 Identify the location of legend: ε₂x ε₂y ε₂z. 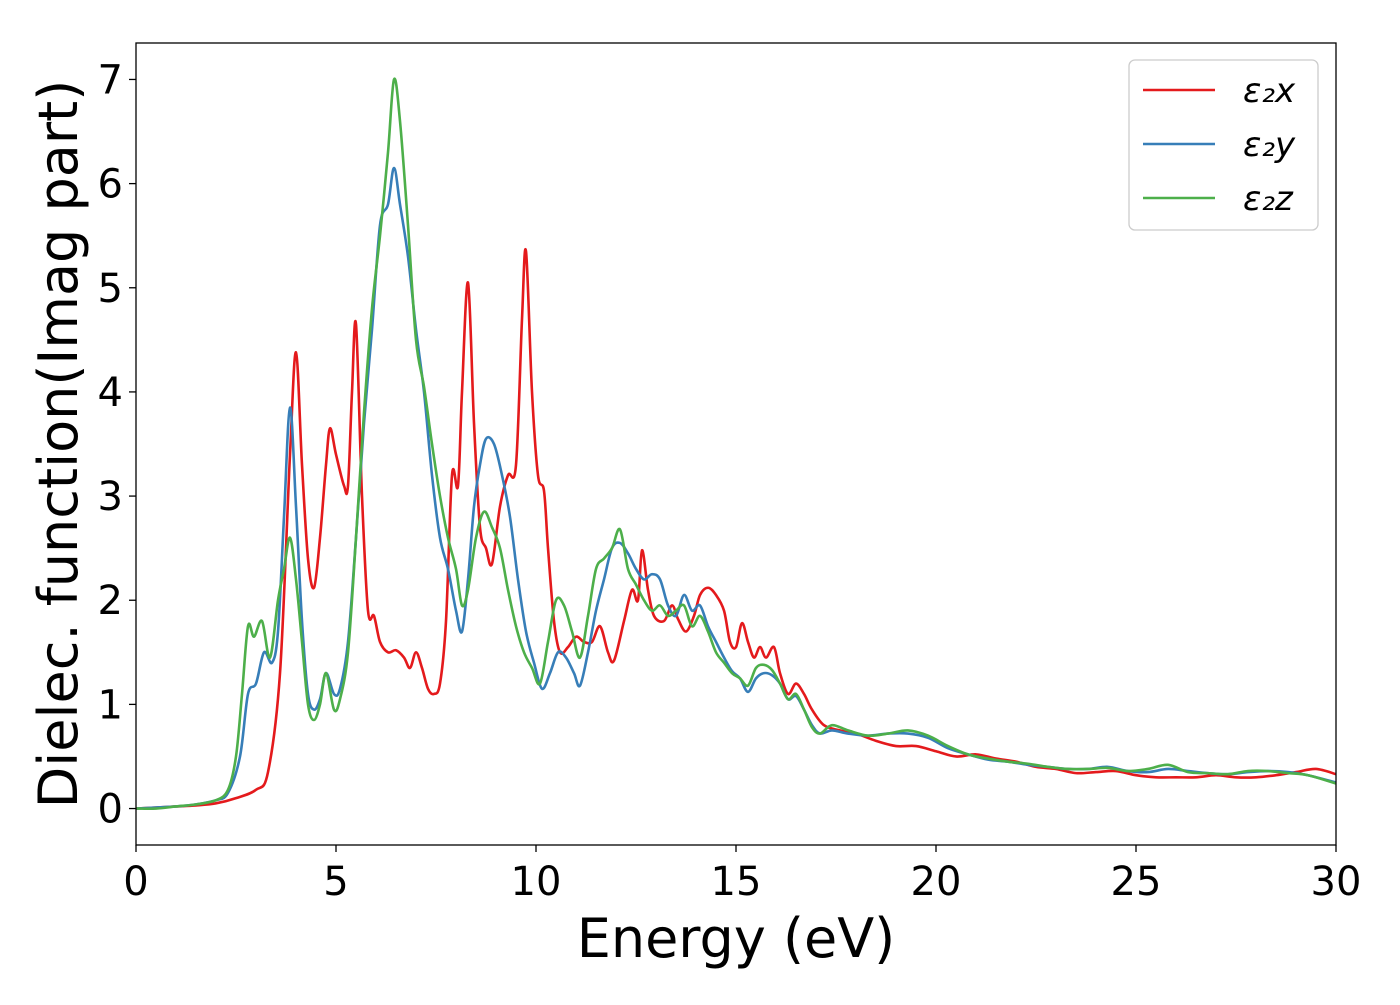
(1223, 145).